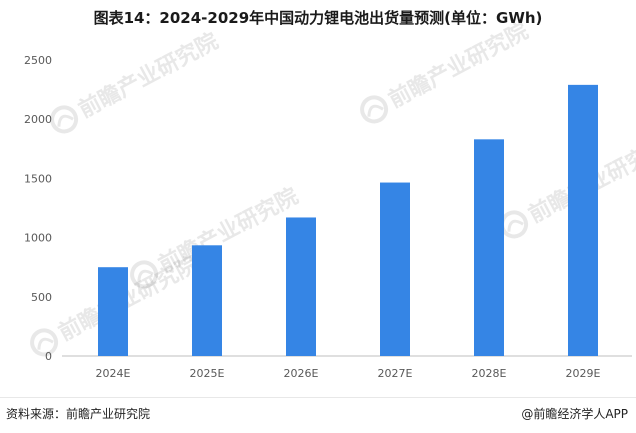  I want to click on y-axis-tick-labels: 0 500 1000 1500 2000 2500, so click(38, 208).